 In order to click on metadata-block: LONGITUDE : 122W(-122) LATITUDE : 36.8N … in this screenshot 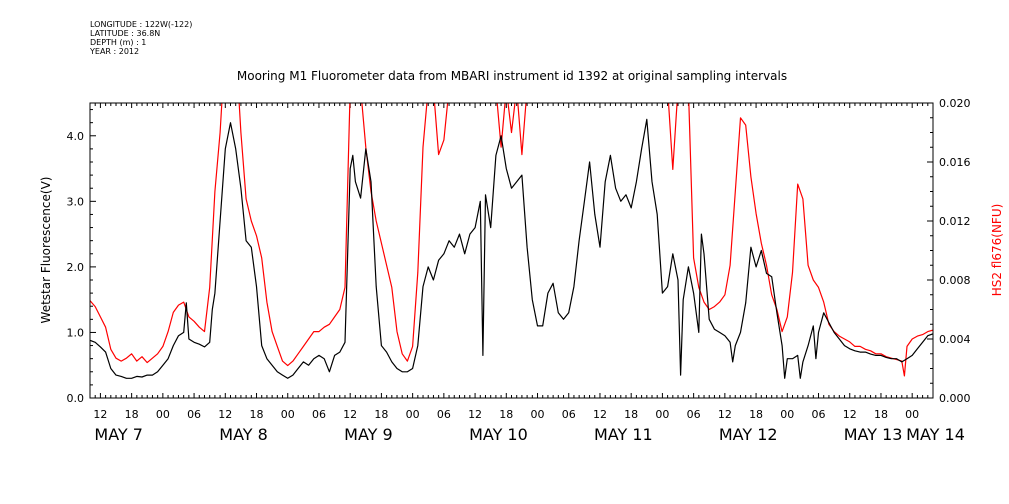, I will do `click(141, 38)`.